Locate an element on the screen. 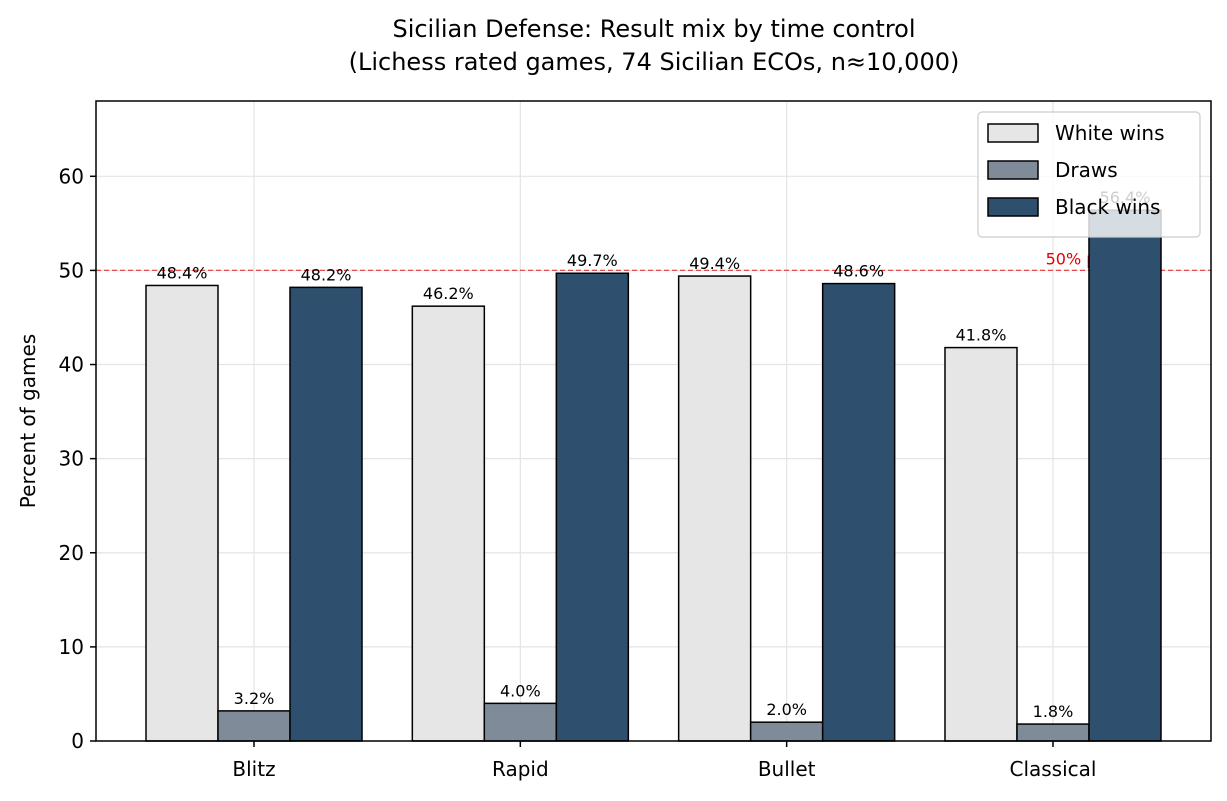 This screenshot has height=801, width=1227. bar-value-label: 3.2% is located at coordinates (254, 698).